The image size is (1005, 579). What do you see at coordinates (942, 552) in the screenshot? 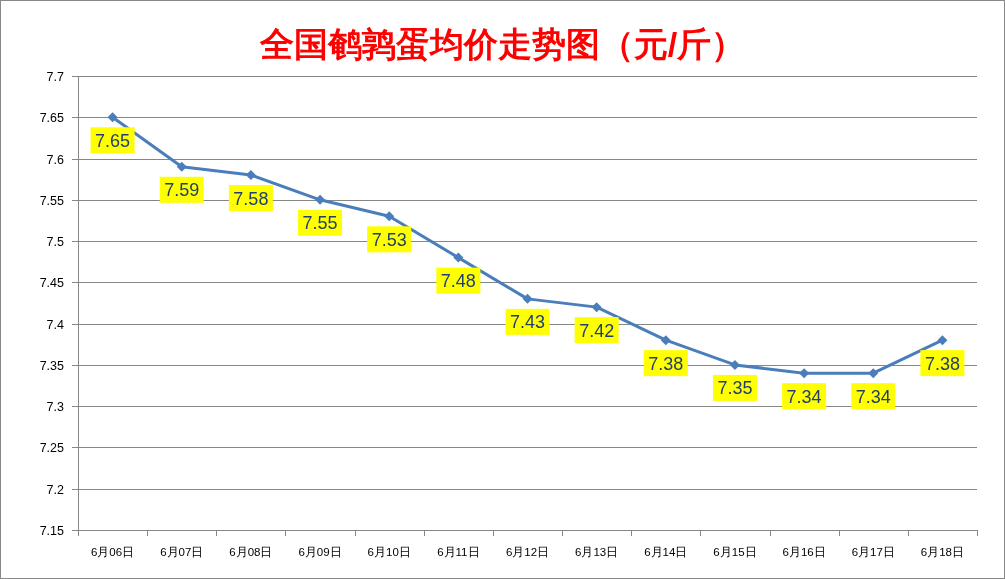
I see `x-tick-label: 6月18日` at bounding box center [942, 552].